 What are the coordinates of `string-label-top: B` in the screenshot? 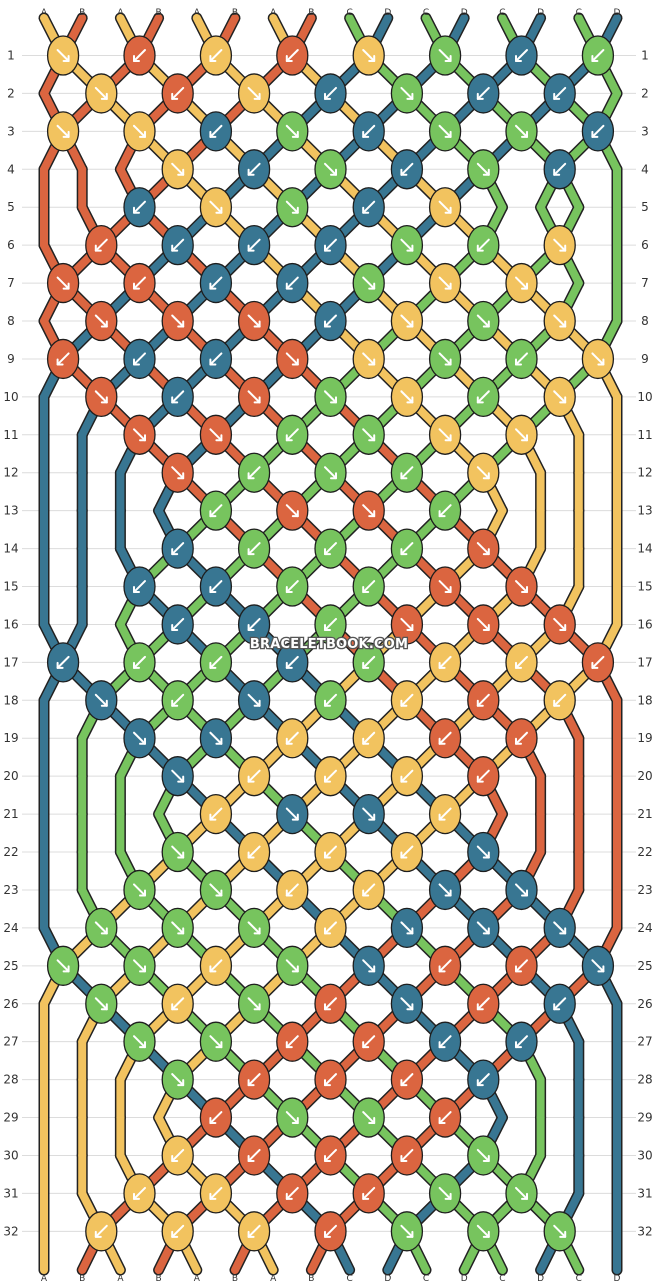 It's located at (82, 13).